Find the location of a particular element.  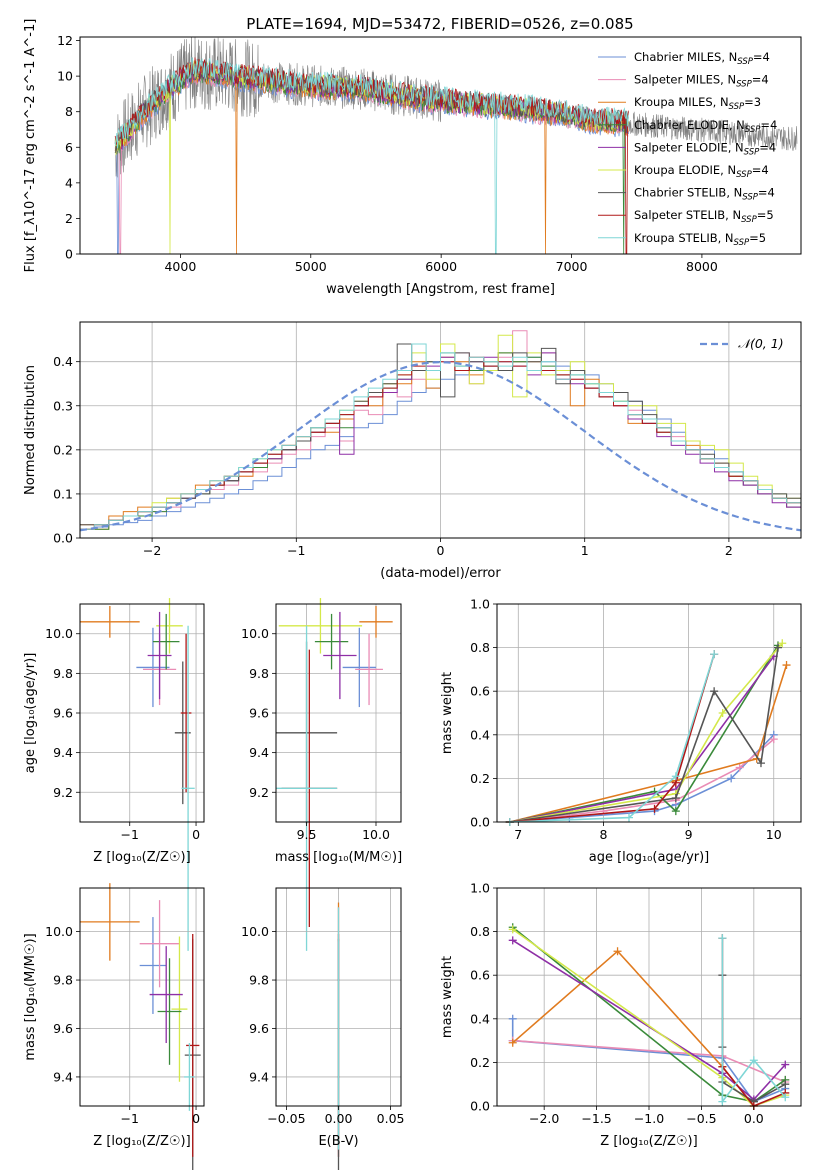

x-tick-label: 0.0 is located at coordinates (754, 1118).